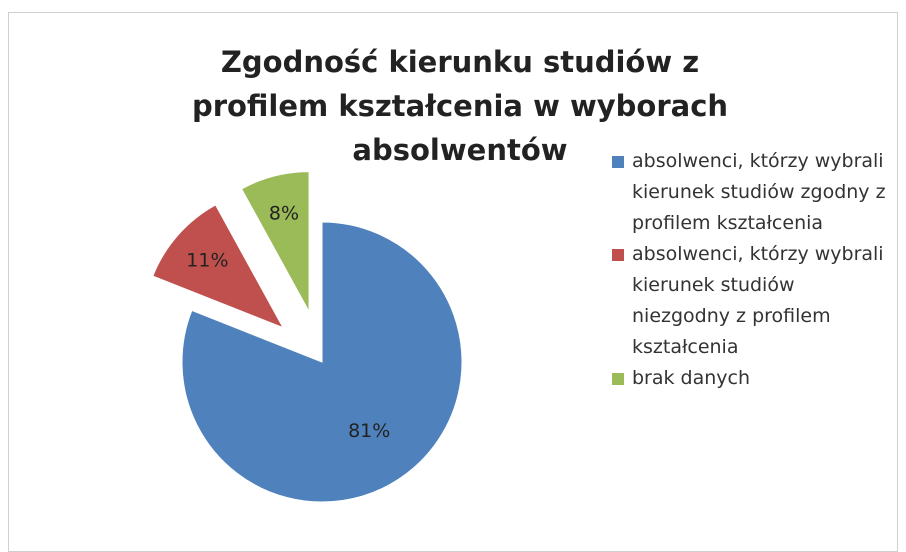 This screenshot has height=552, width=906. Describe the element at coordinates (207, 260) in the screenshot. I see `data-label: 11%` at that location.